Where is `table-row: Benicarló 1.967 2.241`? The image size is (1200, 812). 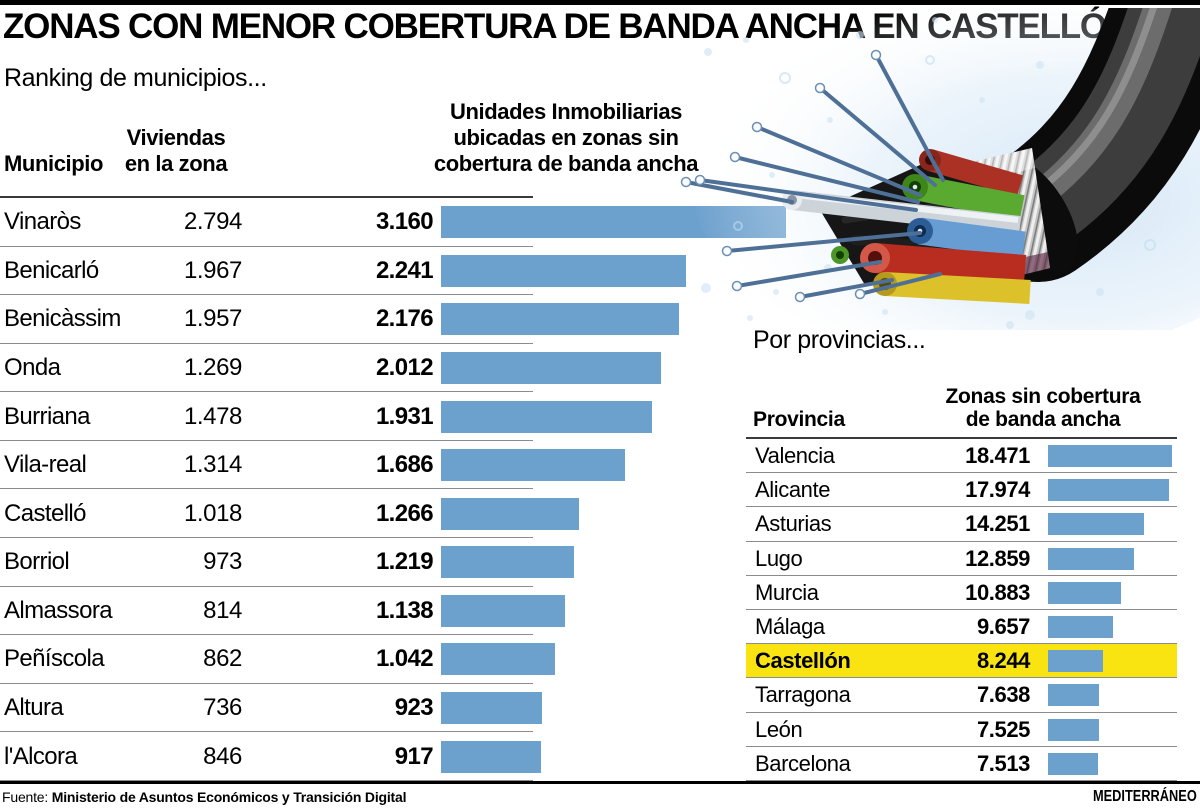
table-row: Benicarló 1.967 2.241 is located at coordinates (400, 271).